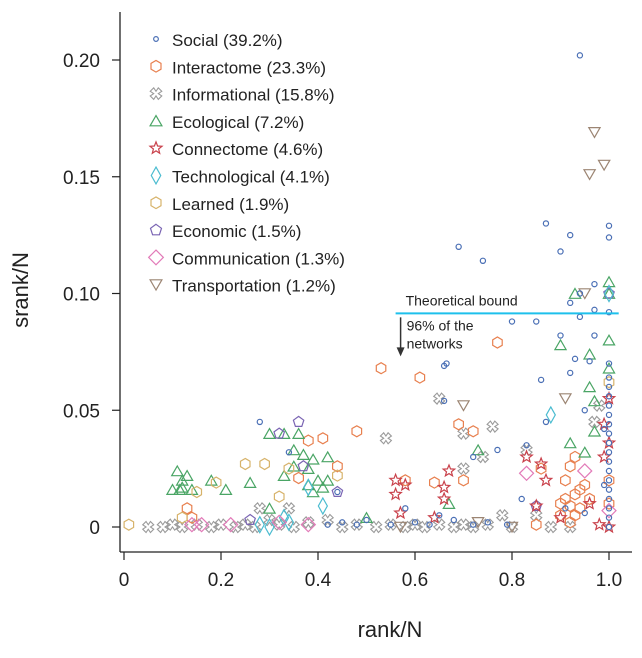 The height and width of the screenshot is (658, 642). What do you see at coordinates (390, 629) in the screenshot?
I see `x-axis-label: rank/N` at bounding box center [390, 629].